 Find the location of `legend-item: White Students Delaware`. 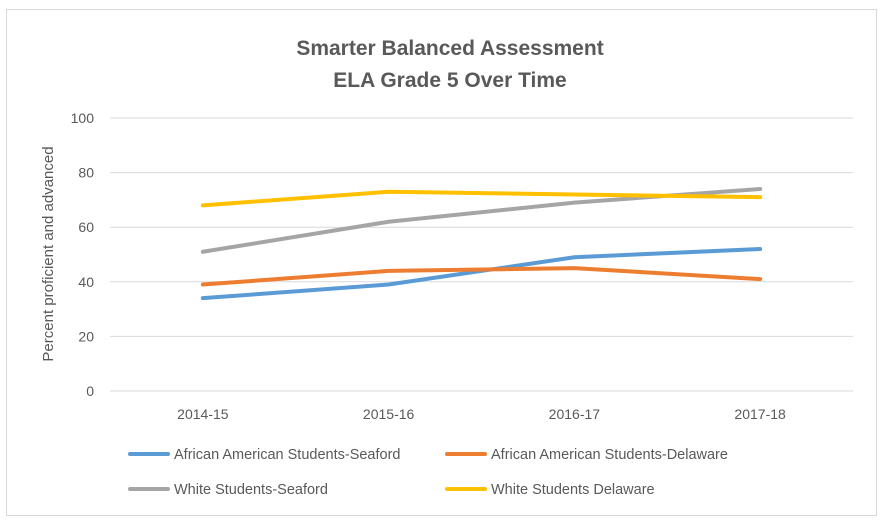

legend-item: White Students Delaware is located at coordinates (550, 490).